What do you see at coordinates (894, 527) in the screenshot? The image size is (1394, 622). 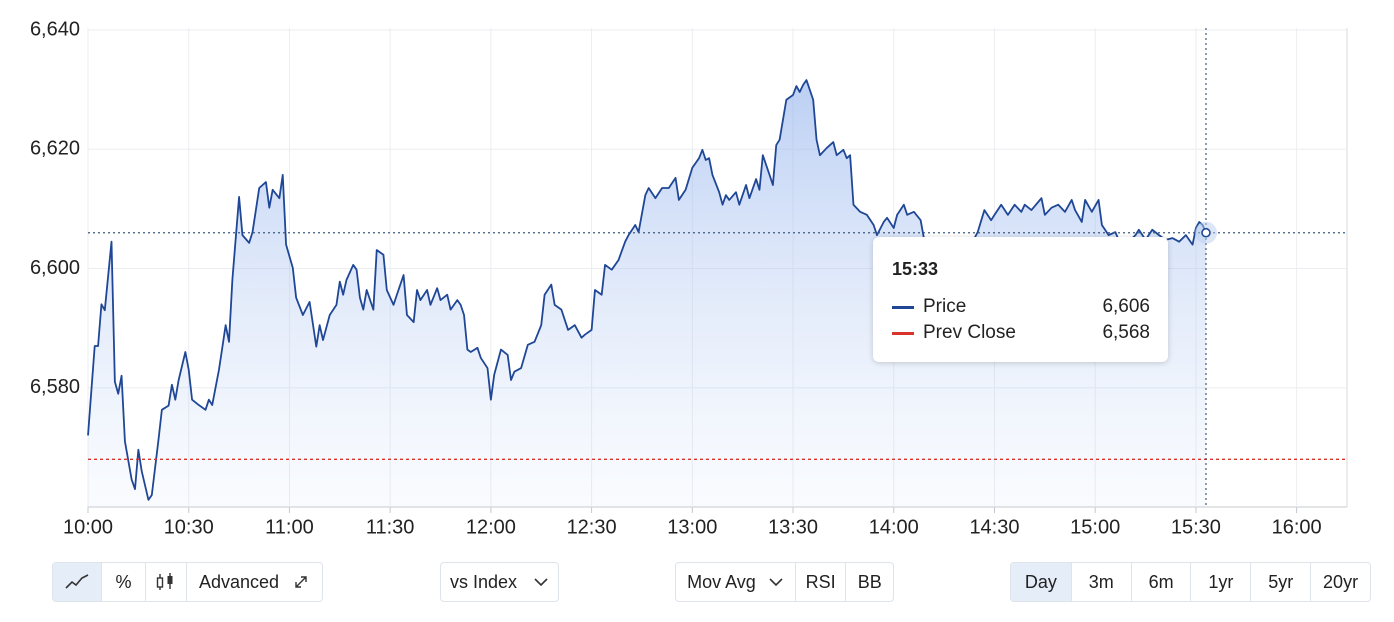 I see `x-tick-label: 14:00` at bounding box center [894, 527].